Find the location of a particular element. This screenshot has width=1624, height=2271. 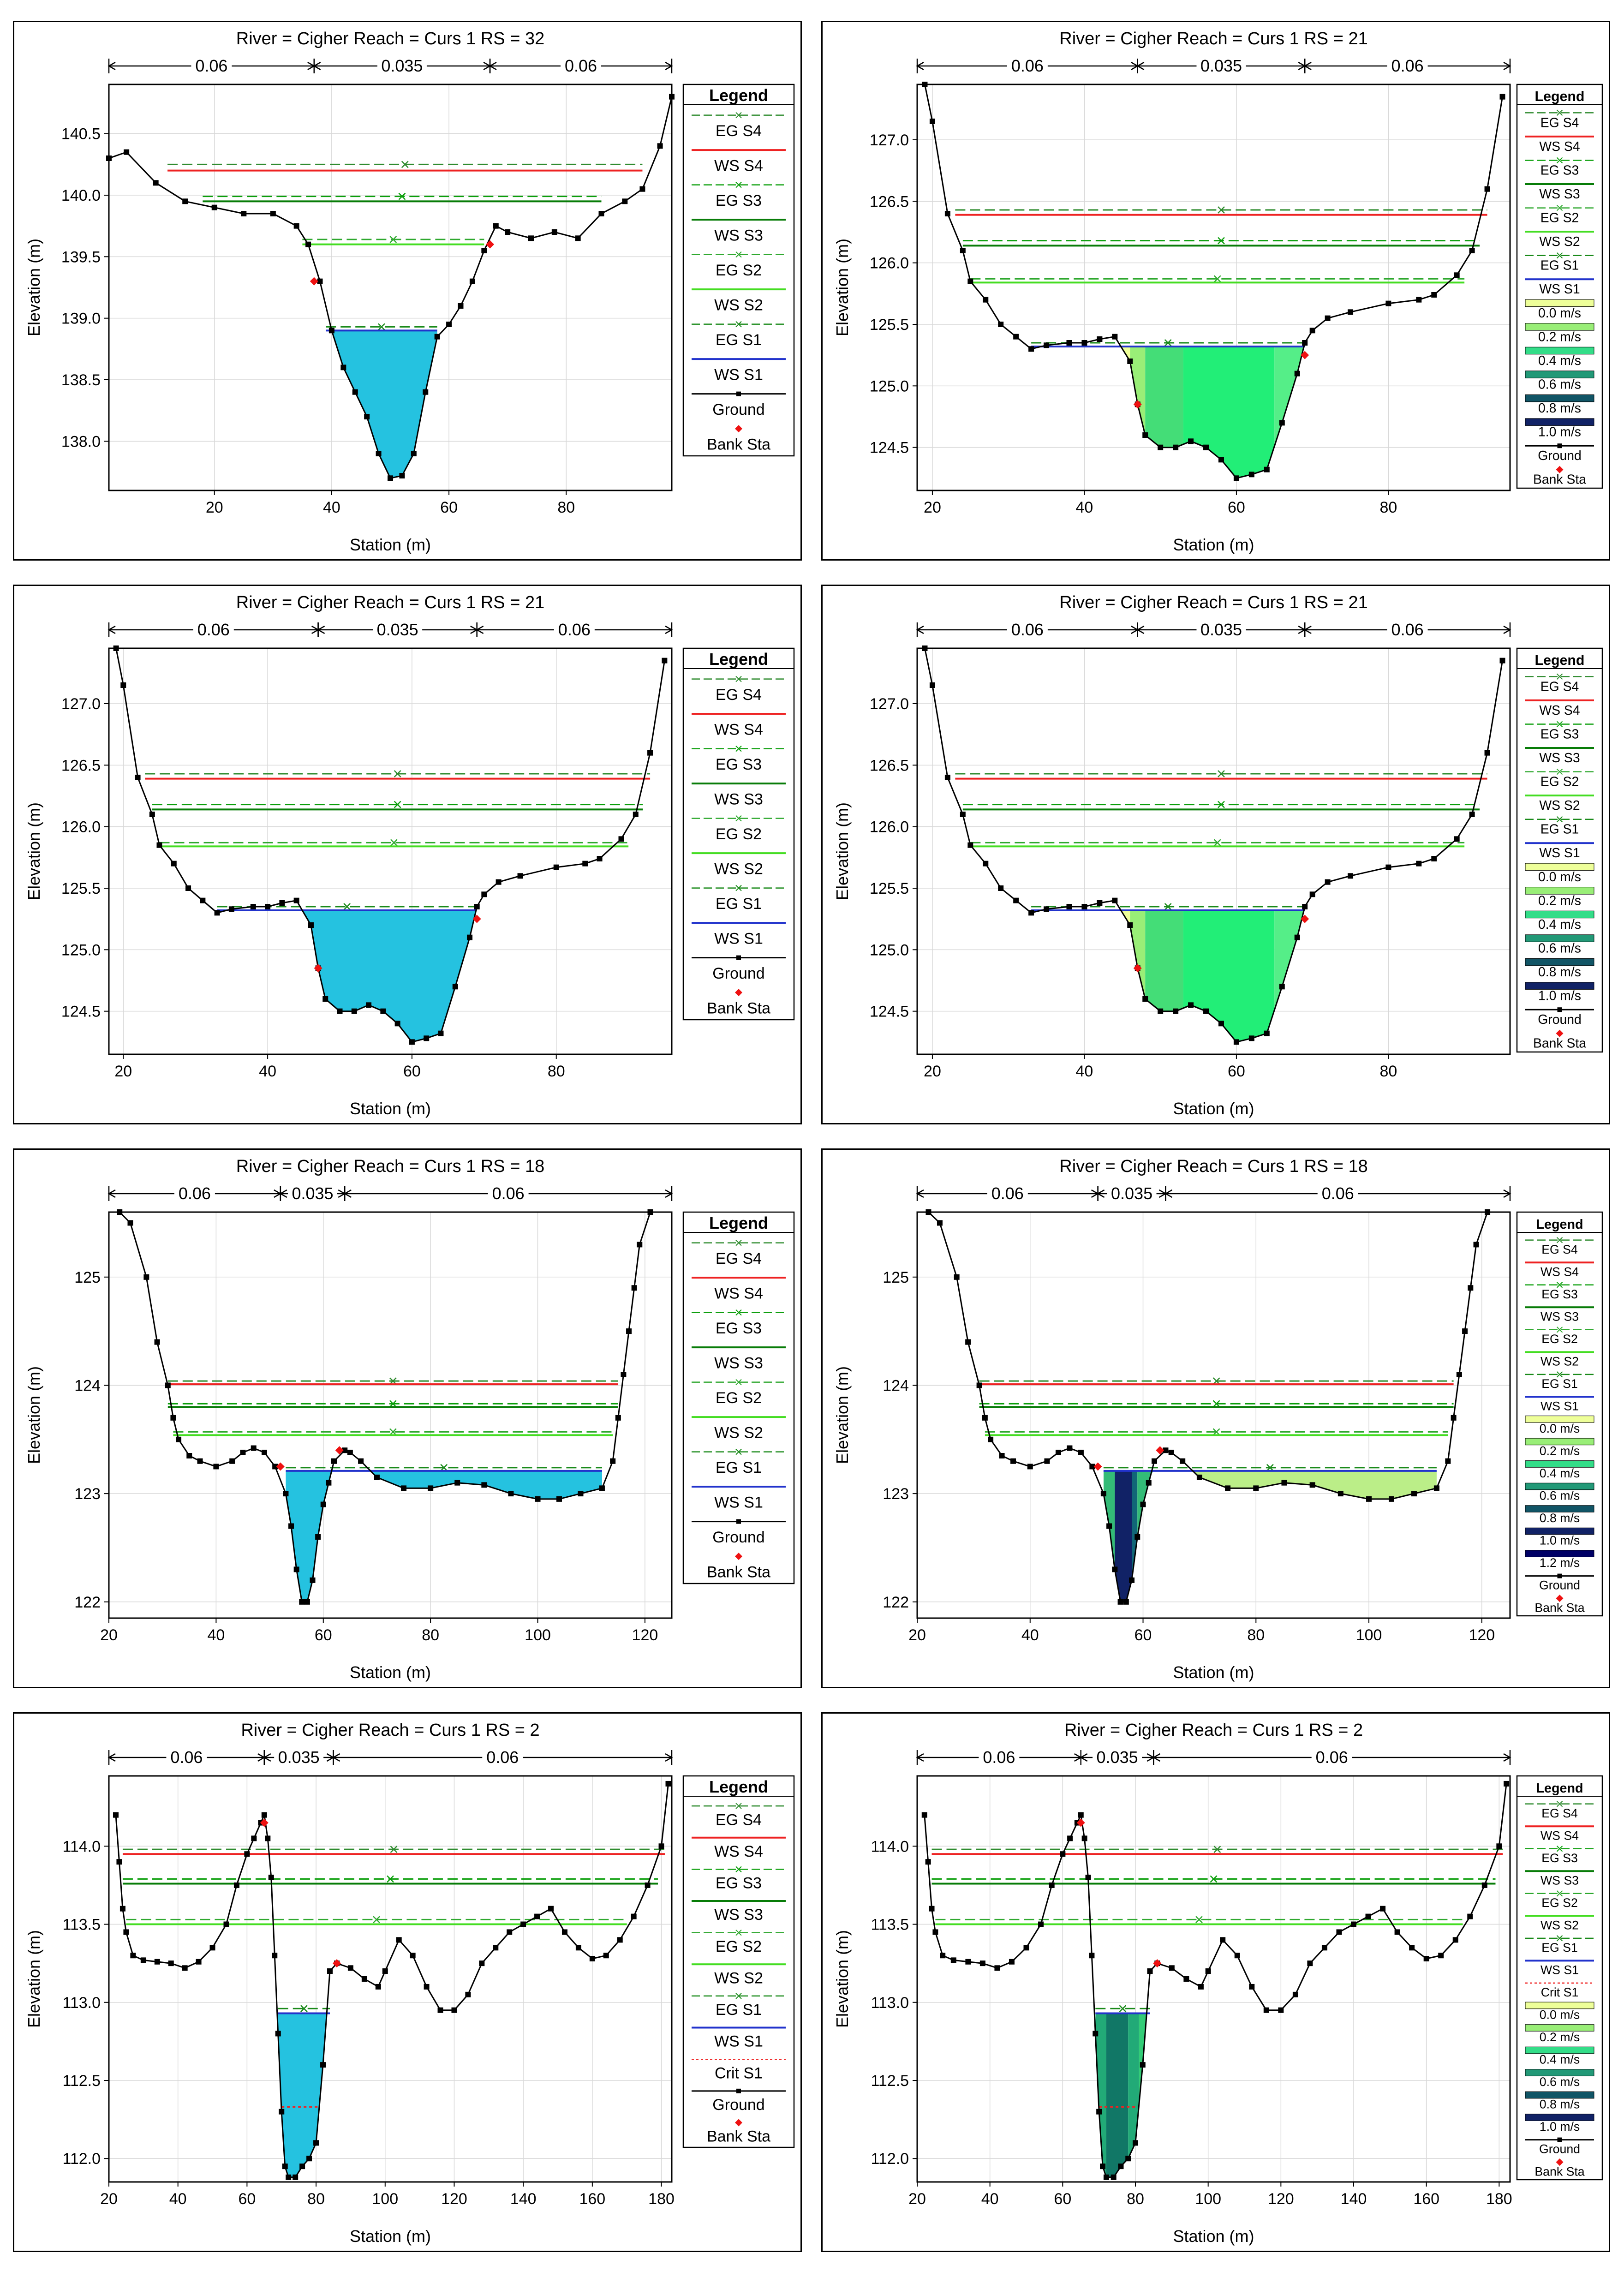

ground-line is located at coordinates (390, 287).